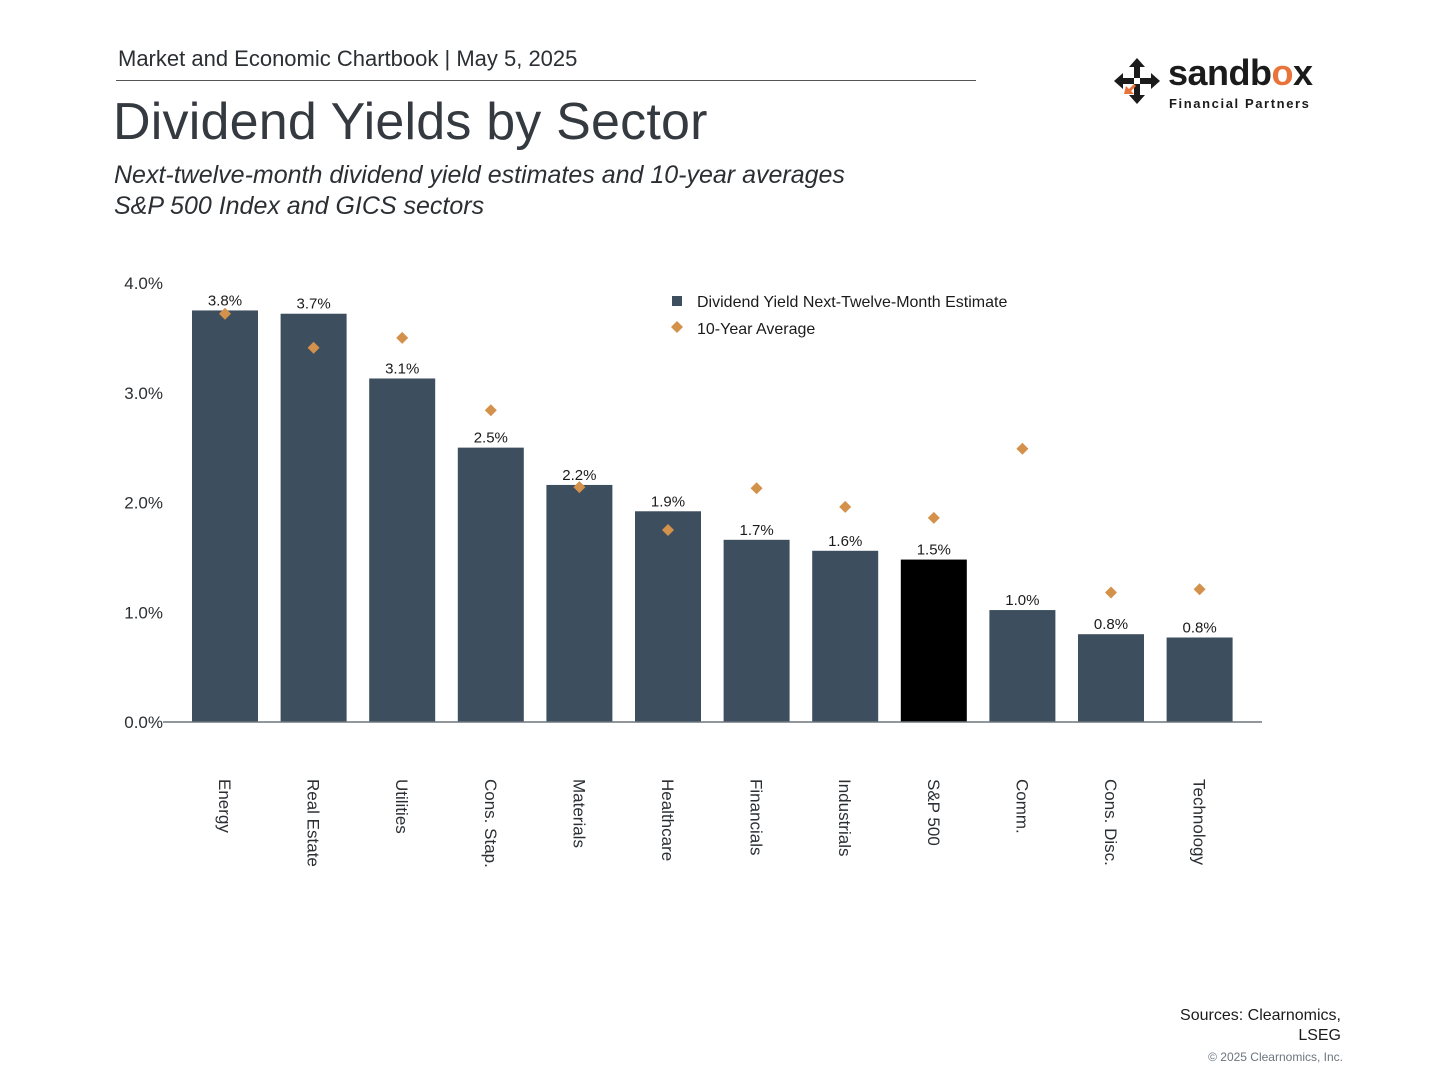 This screenshot has height=1092, width=1456. What do you see at coordinates (934, 550) in the screenshot?
I see `bar-value-label: 1.5%` at bounding box center [934, 550].